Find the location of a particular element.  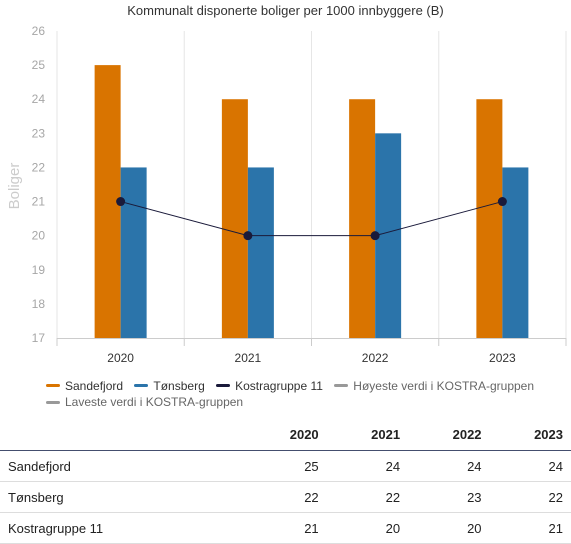

x-tick-label: 2022 is located at coordinates (375, 358).